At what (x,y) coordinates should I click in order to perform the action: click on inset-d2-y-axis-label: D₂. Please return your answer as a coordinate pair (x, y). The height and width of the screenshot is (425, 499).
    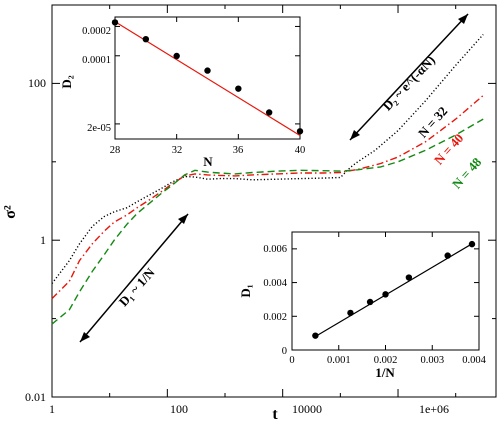
    Looking at the image, I should click on (66, 81).